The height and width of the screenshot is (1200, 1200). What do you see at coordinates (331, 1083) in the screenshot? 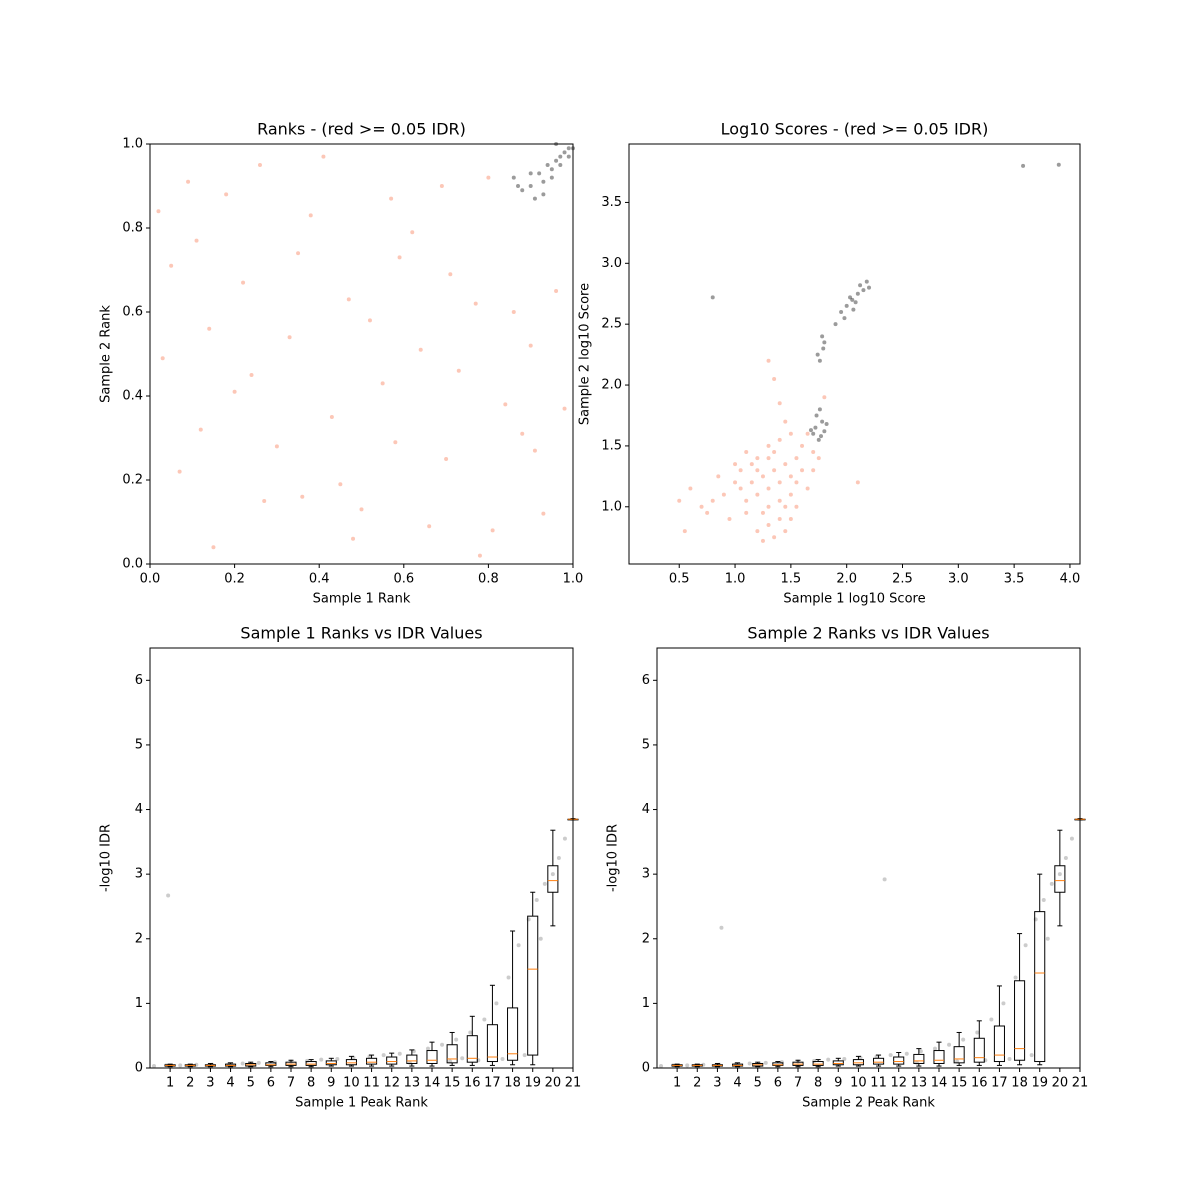
I see `x-tick-label: 9` at bounding box center [331, 1083].